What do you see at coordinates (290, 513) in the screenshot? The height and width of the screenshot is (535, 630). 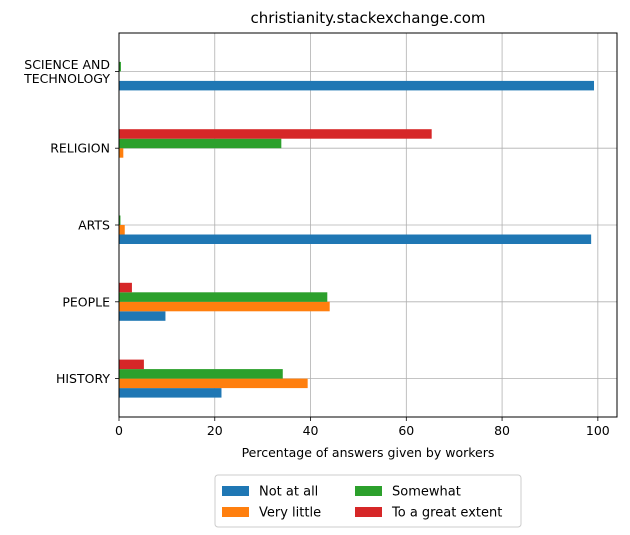 I see `legend-label: Very little` at bounding box center [290, 513].